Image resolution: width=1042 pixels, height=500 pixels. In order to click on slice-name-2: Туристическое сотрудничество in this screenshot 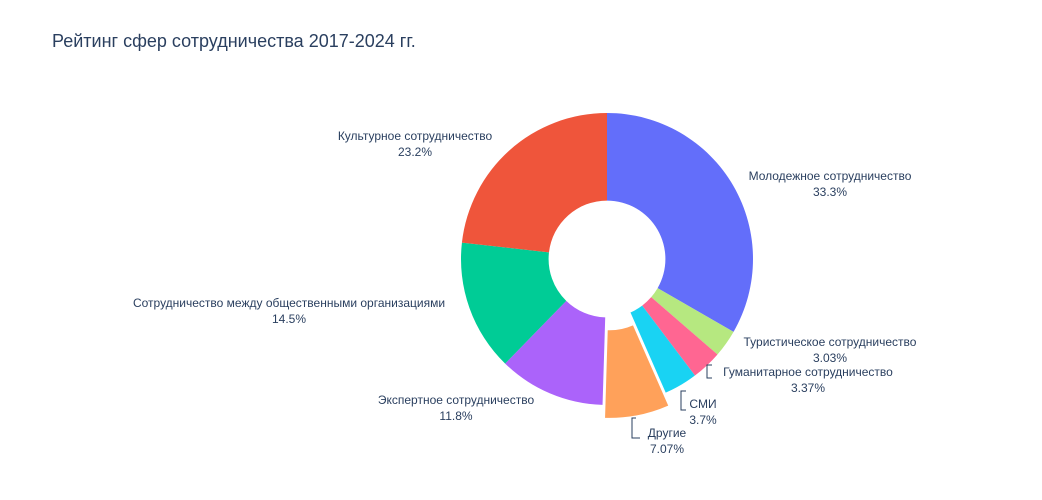, I will do `click(830, 342)`.